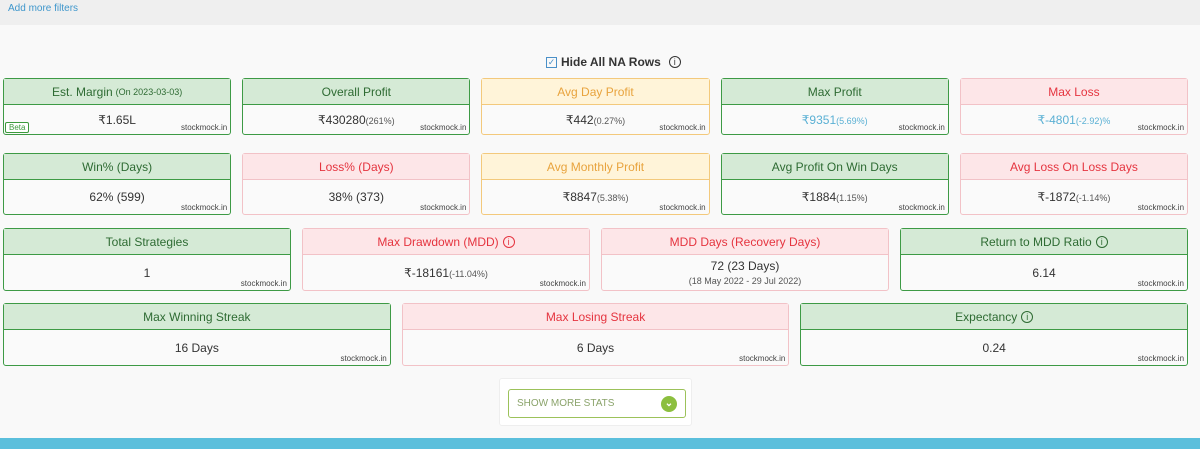  I want to click on card-pct: (-11.04%), so click(468, 273).